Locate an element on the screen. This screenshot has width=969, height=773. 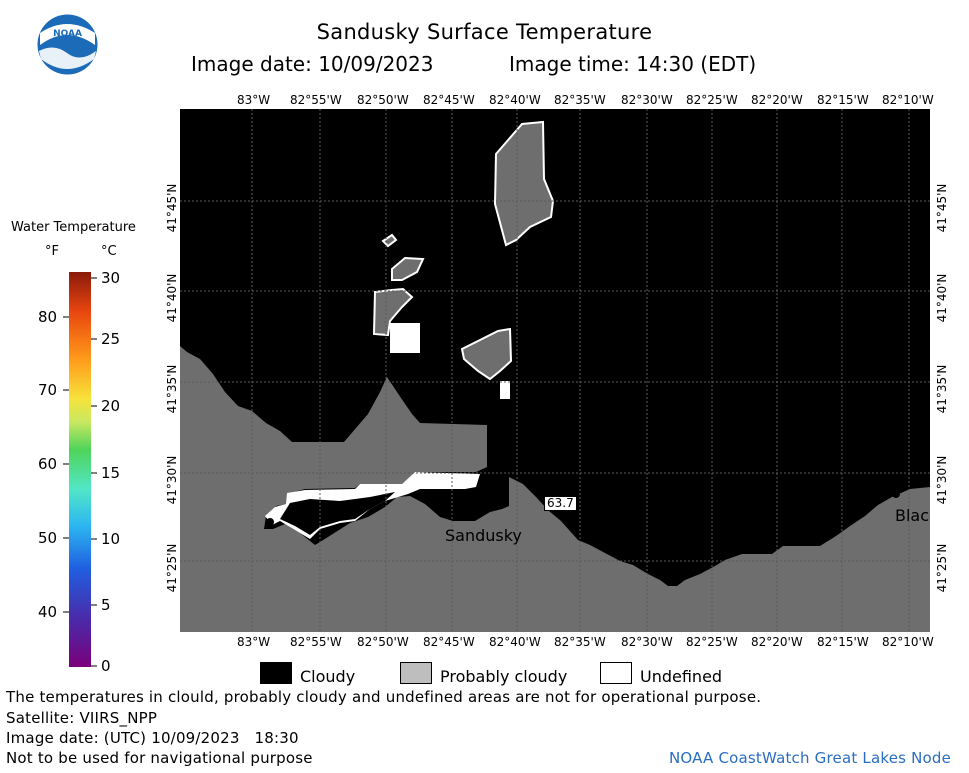
c-tick-0: 0 is located at coordinates (106, 666).